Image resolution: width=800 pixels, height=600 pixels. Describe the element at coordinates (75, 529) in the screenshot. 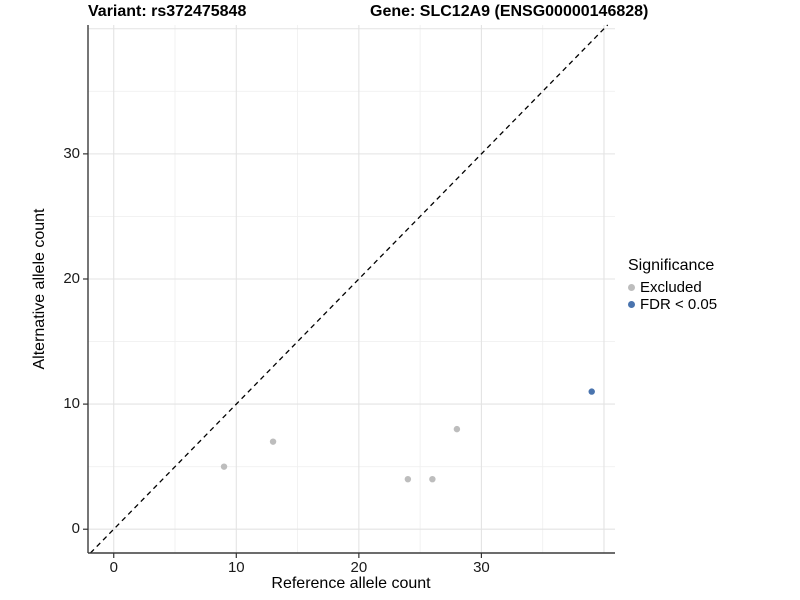

I see `y-tick-label: 0` at that location.